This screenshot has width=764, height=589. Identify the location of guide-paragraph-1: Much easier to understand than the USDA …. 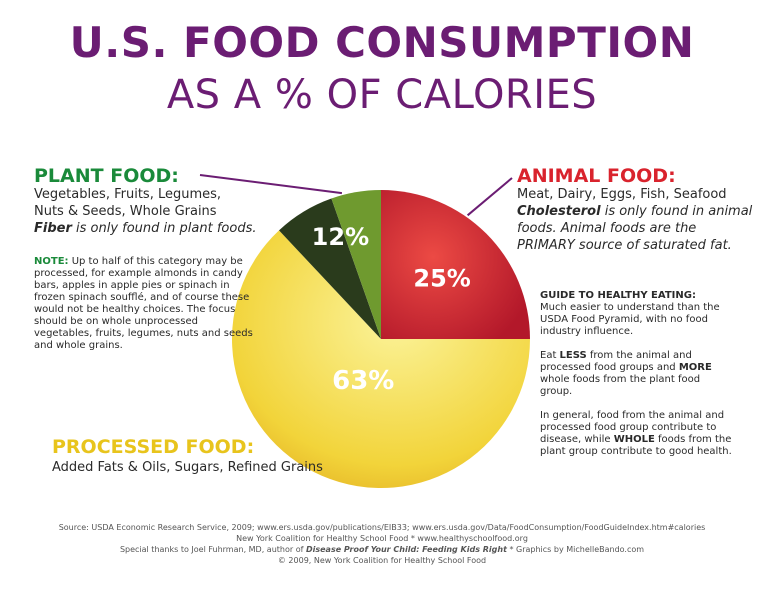
(630, 319).